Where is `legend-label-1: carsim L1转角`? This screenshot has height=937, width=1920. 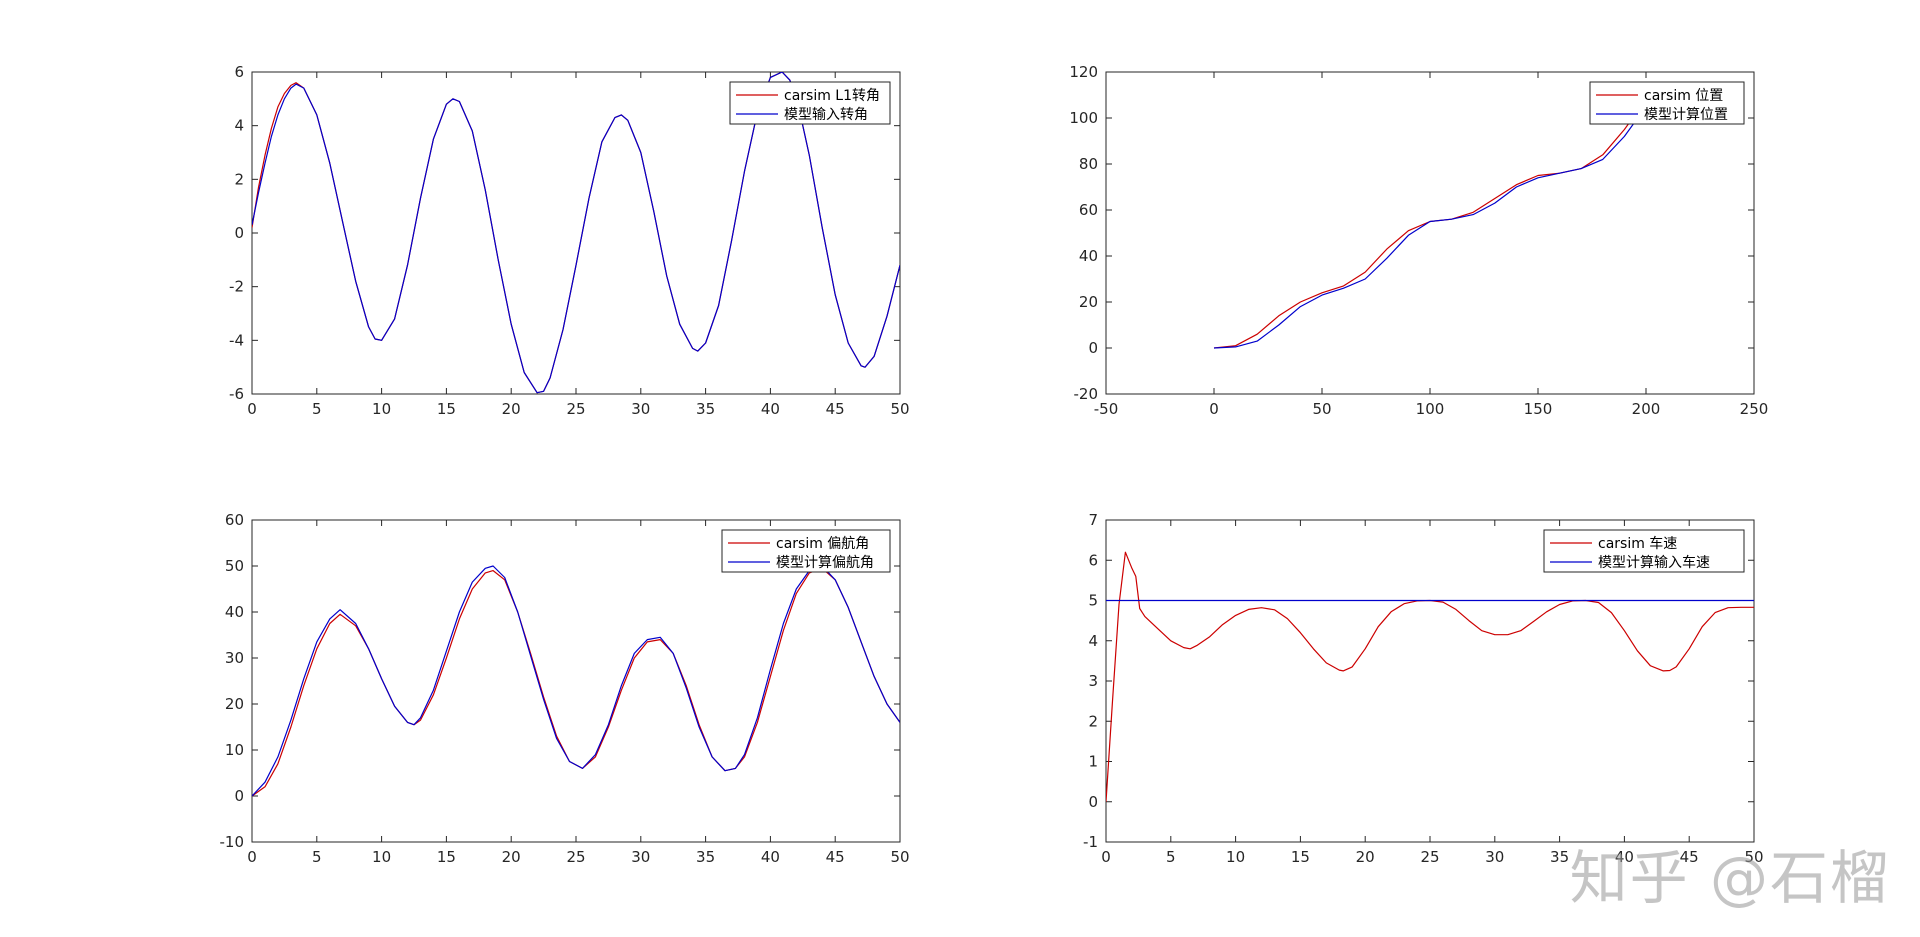
legend-label-1: carsim L1转角 is located at coordinates (832, 96).